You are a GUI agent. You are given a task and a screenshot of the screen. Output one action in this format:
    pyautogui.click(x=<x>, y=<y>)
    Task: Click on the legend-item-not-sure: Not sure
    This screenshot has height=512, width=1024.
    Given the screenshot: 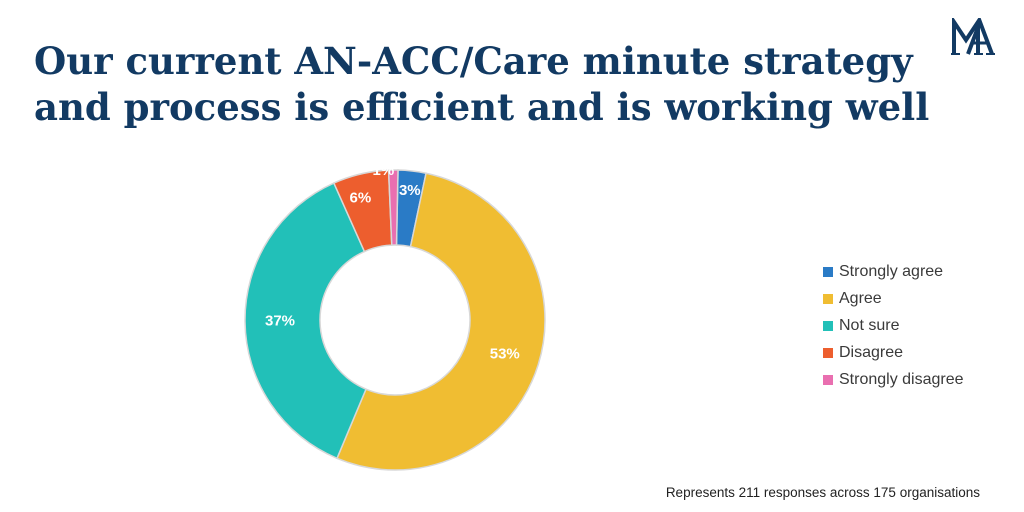 What is the action you would take?
    pyautogui.click(x=893, y=325)
    